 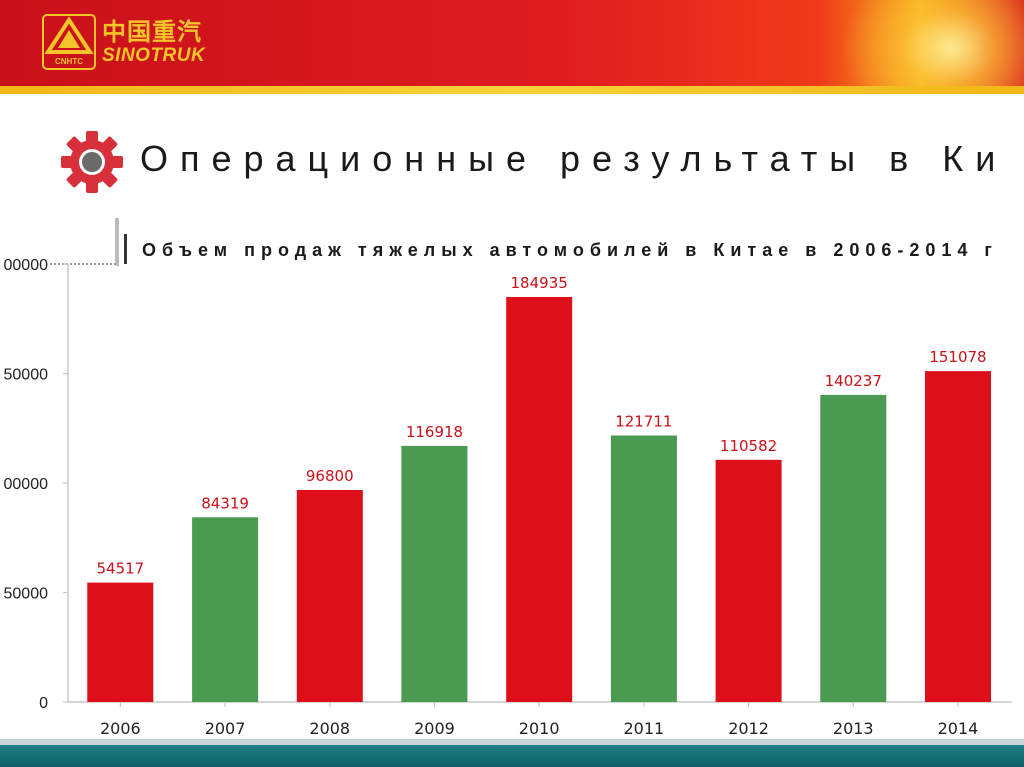 I want to click on bar-2012, so click(x=748, y=580).